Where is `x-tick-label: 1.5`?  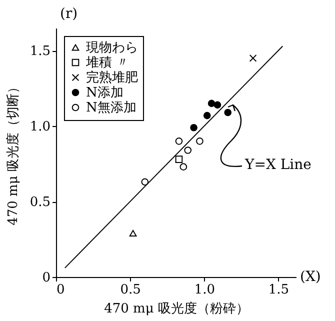 x-tick-label: 1.5 is located at coordinates (279, 290).